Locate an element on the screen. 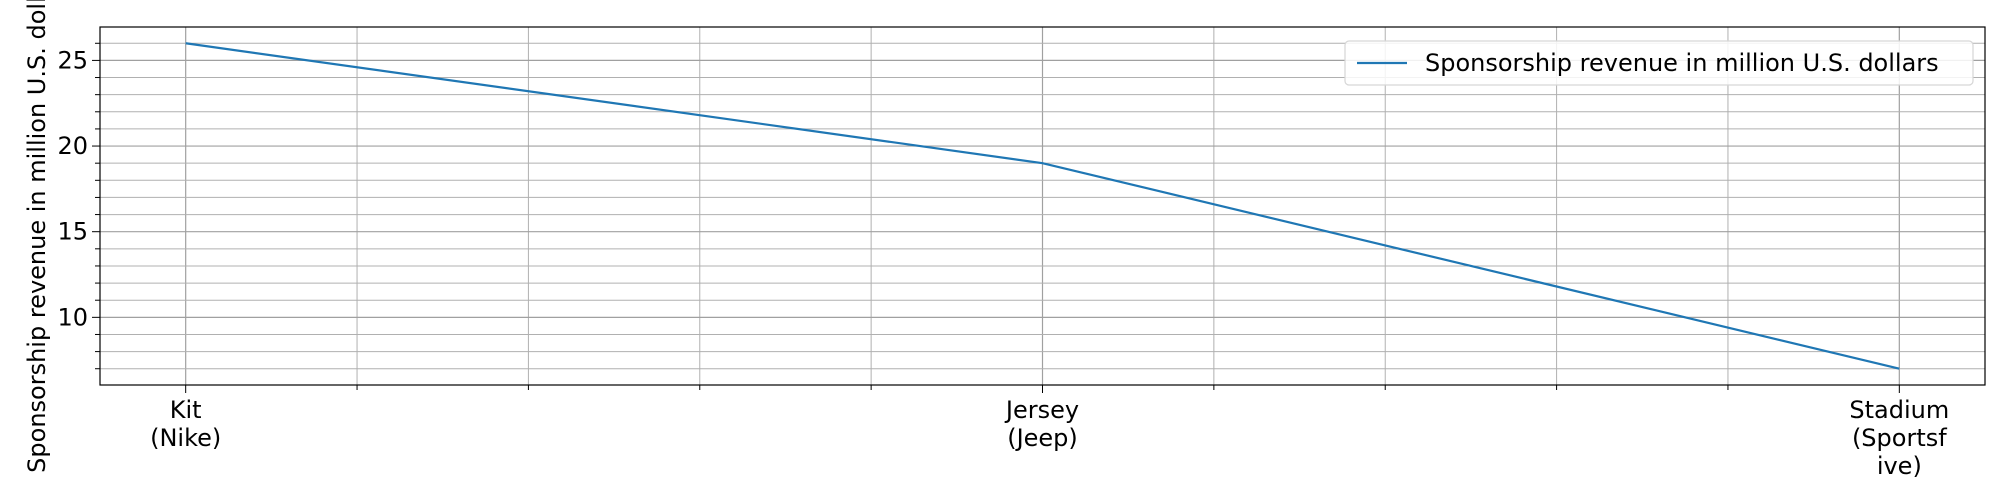 The image size is (2000, 500). y-axis-ticks: 10 15 20 25 is located at coordinates (78, 206).